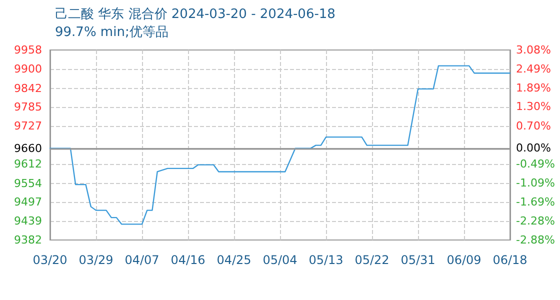 Image resolution: width=560 pixels, height=300 pixels. What do you see at coordinates (28, 202) in the screenshot?
I see `y-tick-label: 9497` at bounding box center [28, 202].